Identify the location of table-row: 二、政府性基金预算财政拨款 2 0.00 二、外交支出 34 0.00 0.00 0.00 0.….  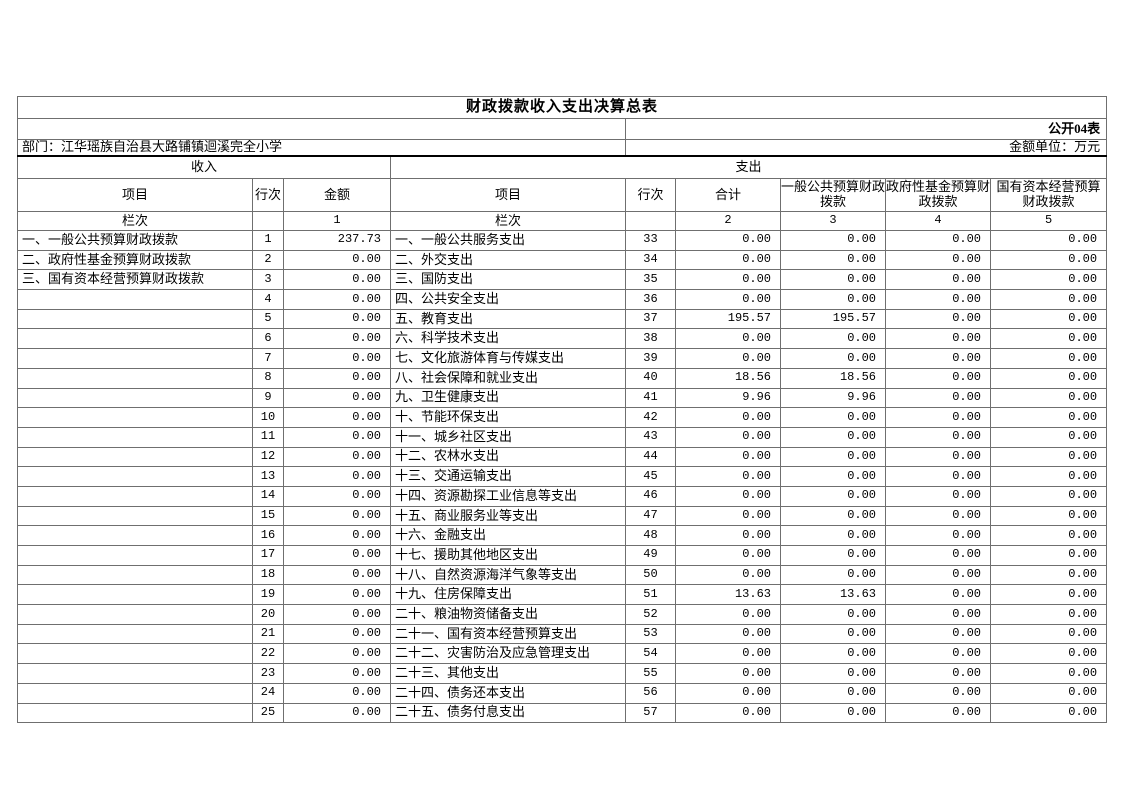
(562, 260).